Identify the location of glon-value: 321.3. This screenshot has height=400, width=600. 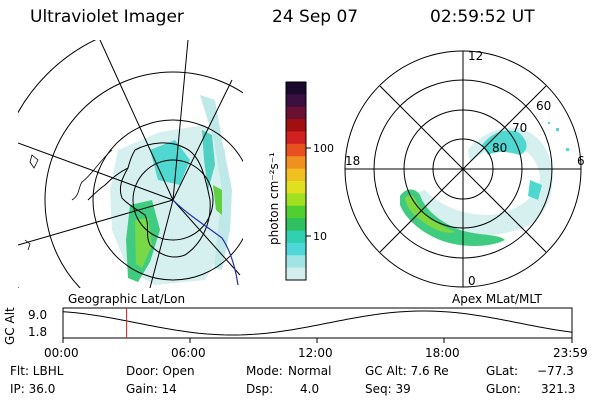
(558, 389).